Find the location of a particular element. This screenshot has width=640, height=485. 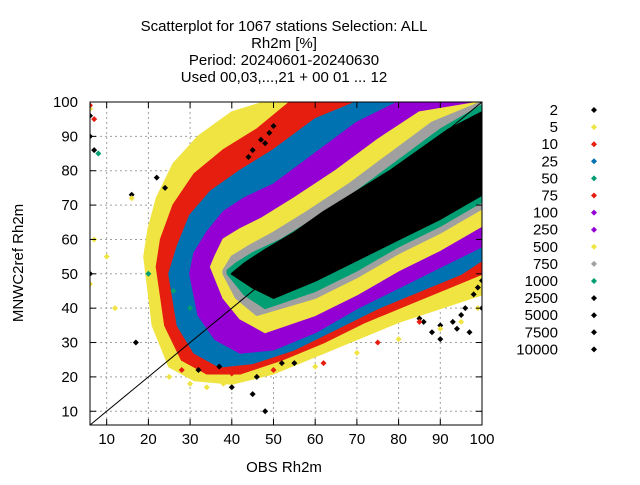

y-tick-label: 50 is located at coordinates (69, 274).